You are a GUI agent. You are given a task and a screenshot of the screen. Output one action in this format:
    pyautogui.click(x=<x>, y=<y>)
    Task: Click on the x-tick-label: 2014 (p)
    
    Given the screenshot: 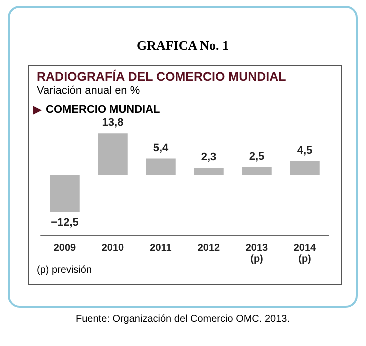 What is the action you would take?
    pyautogui.click(x=305, y=254)
    